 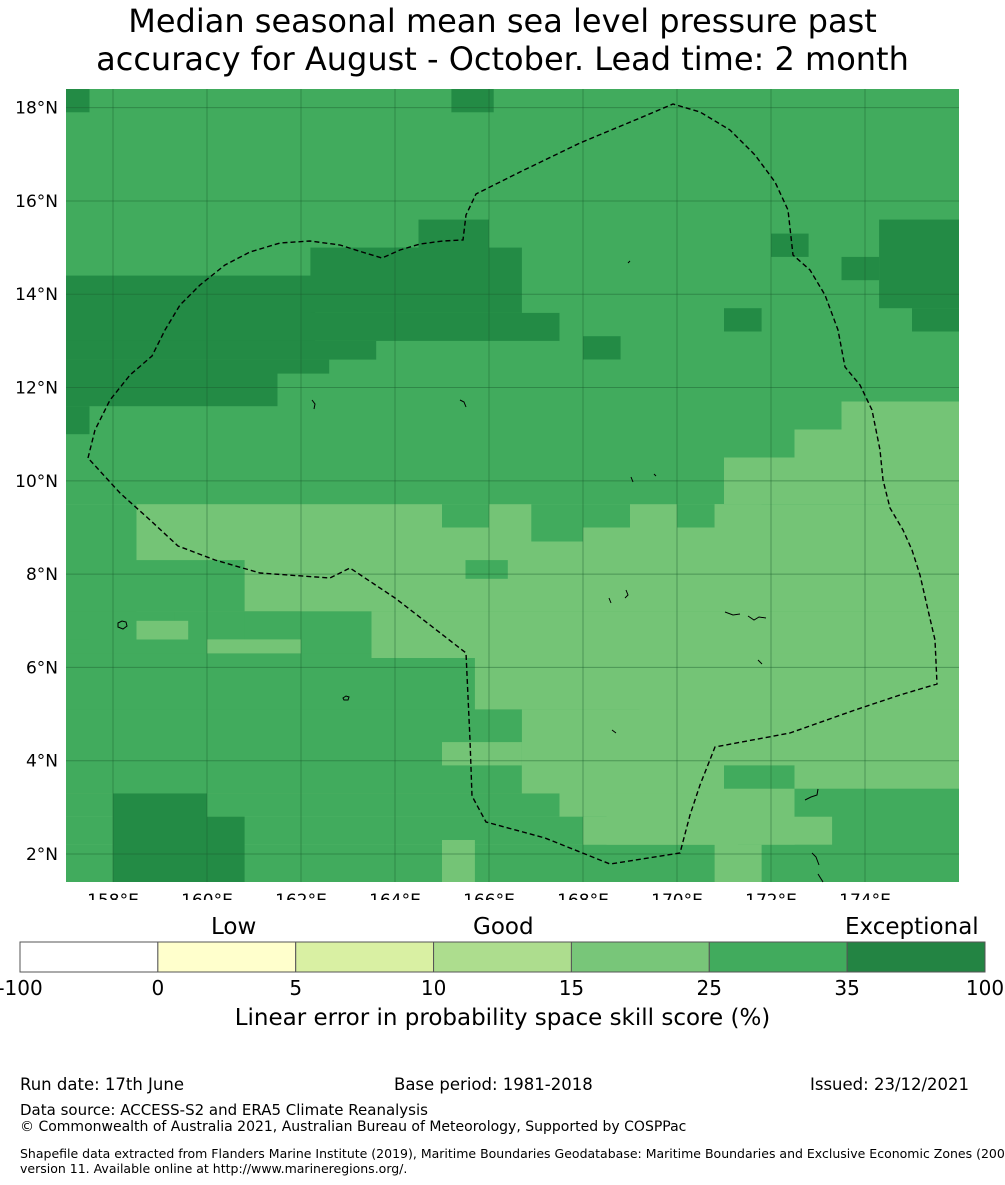 What do you see at coordinates (36, 482) in the screenshot?
I see `latitude-tick-label: 10°N` at bounding box center [36, 482].